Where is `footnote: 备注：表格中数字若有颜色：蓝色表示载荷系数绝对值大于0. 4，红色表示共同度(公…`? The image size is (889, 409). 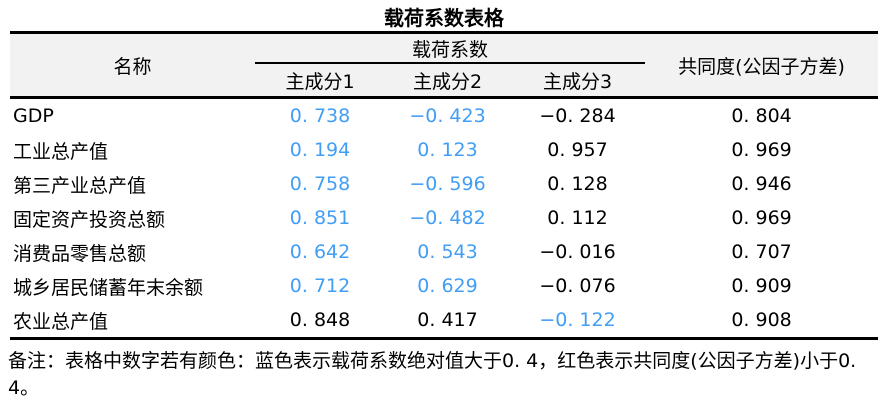
footnote: 备注：表格中数字若有颜色：蓝色表示载荷系数绝对值大于0. 4，红色表示共同度(公… is located at coordinates (432, 374).